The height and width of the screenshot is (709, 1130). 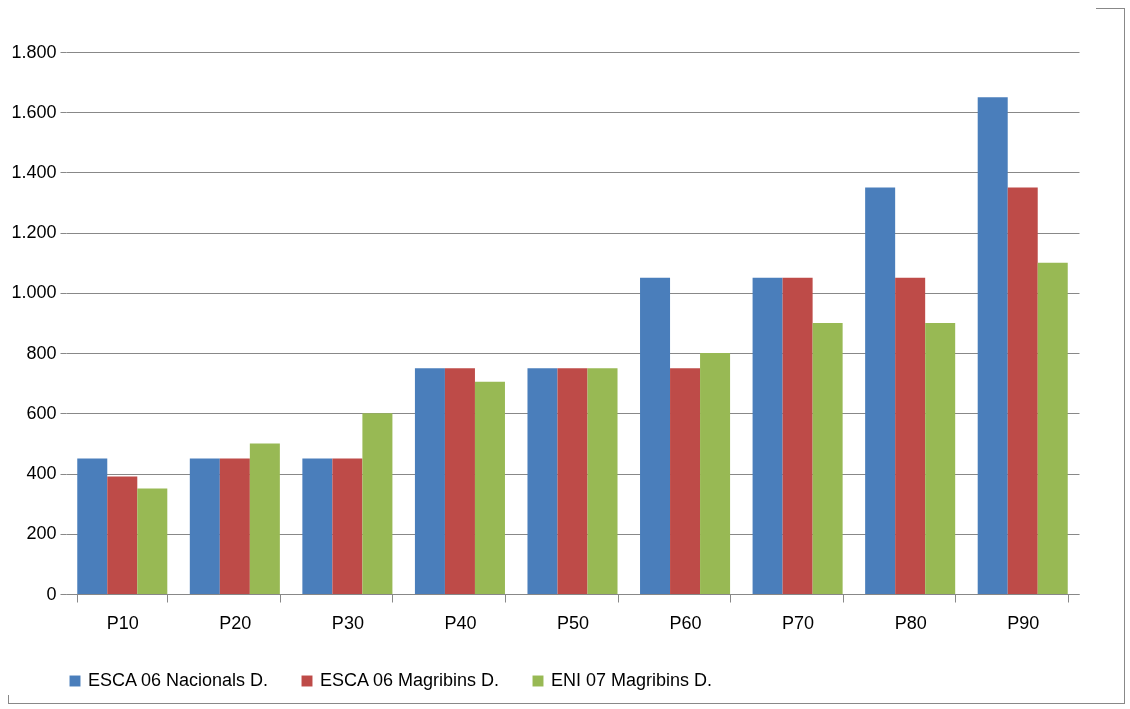 What do you see at coordinates (347, 622) in the screenshot?
I see `x-tick-label: P30` at bounding box center [347, 622].